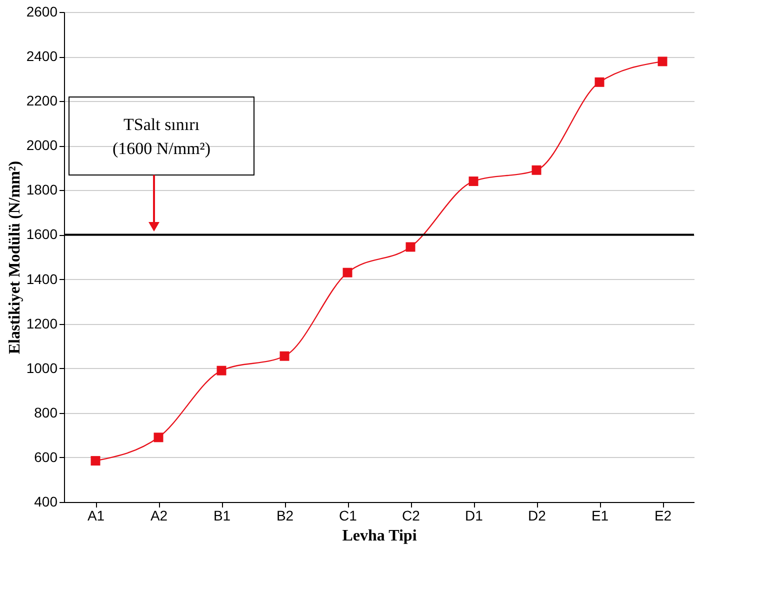 The image size is (774, 592). Describe the element at coordinates (348, 516) in the screenshot. I see `x-tick-label: C1` at that location.